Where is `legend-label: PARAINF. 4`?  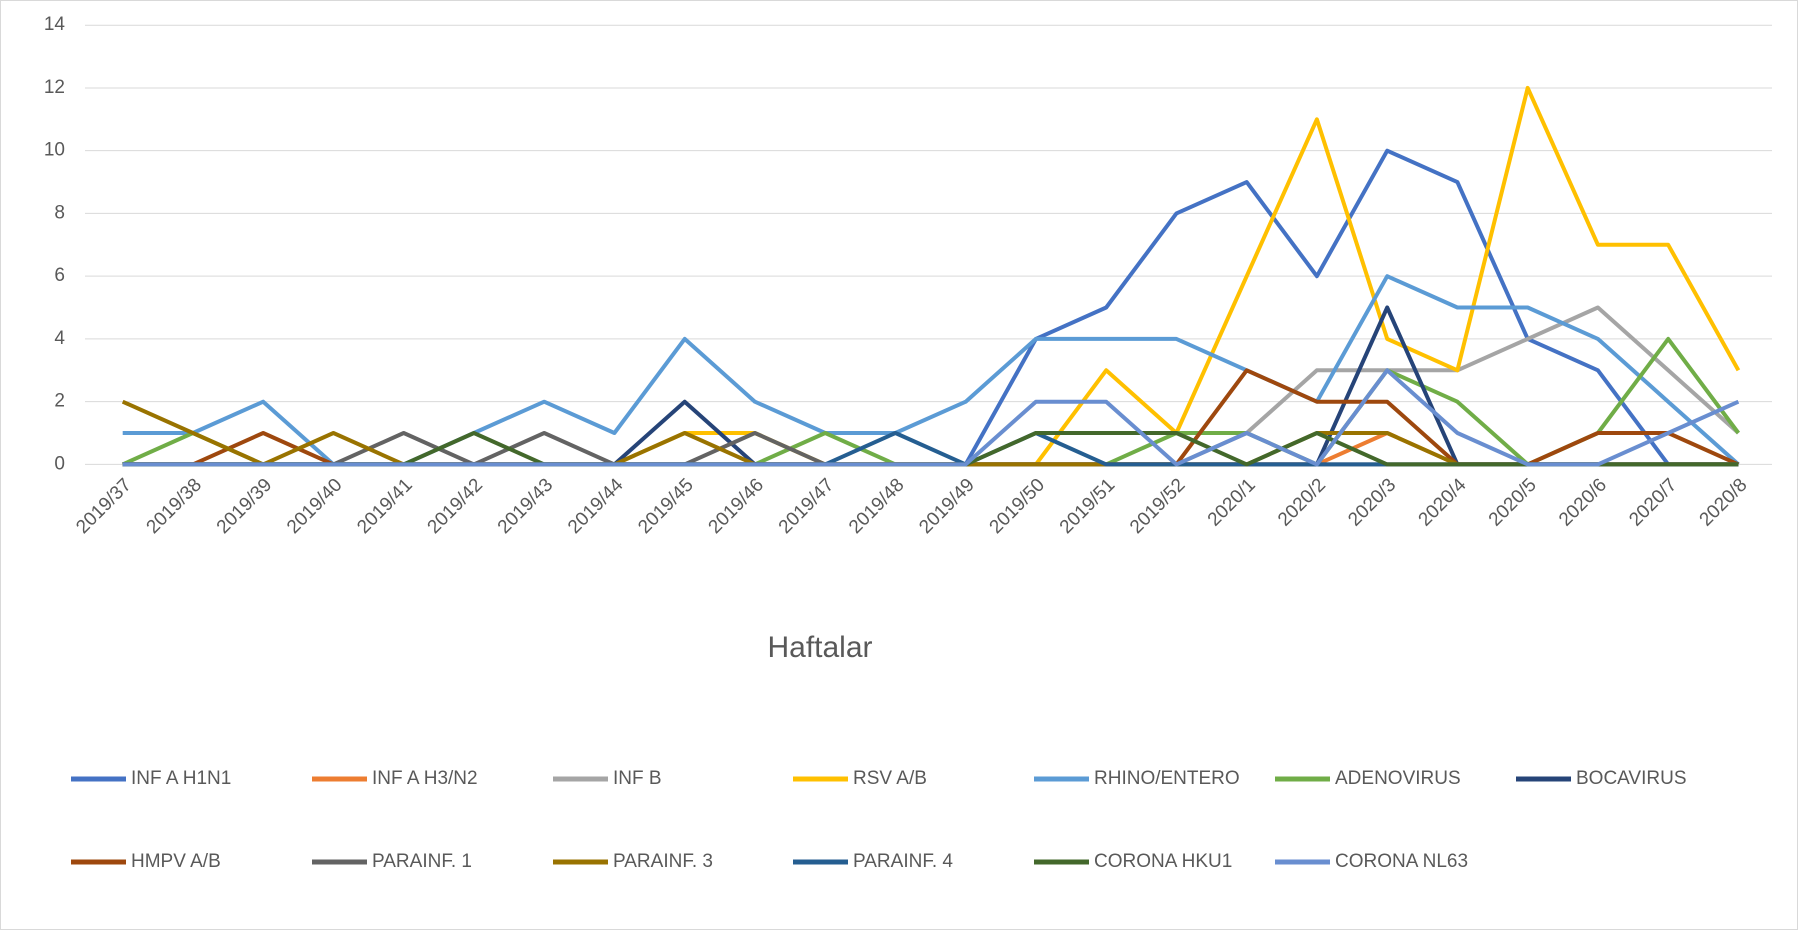 legend-label: PARAINF. 4 is located at coordinates (903, 861).